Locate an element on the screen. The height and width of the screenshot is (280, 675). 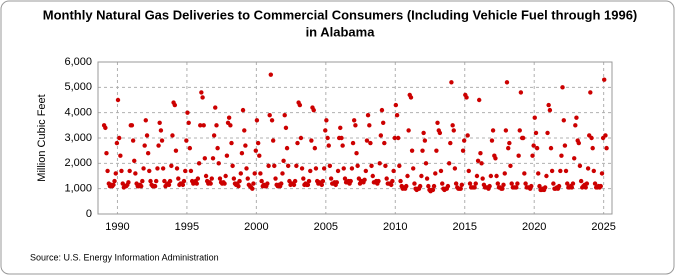
x-tick-label: 1995 is located at coordinates (187, 227).